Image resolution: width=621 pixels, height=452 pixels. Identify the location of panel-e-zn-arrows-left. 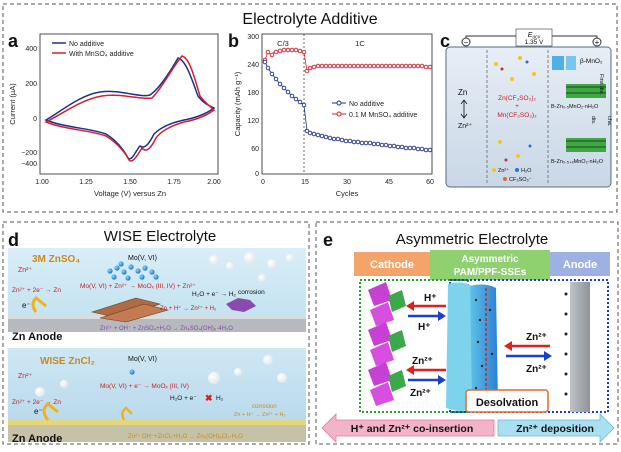
(426, 375).